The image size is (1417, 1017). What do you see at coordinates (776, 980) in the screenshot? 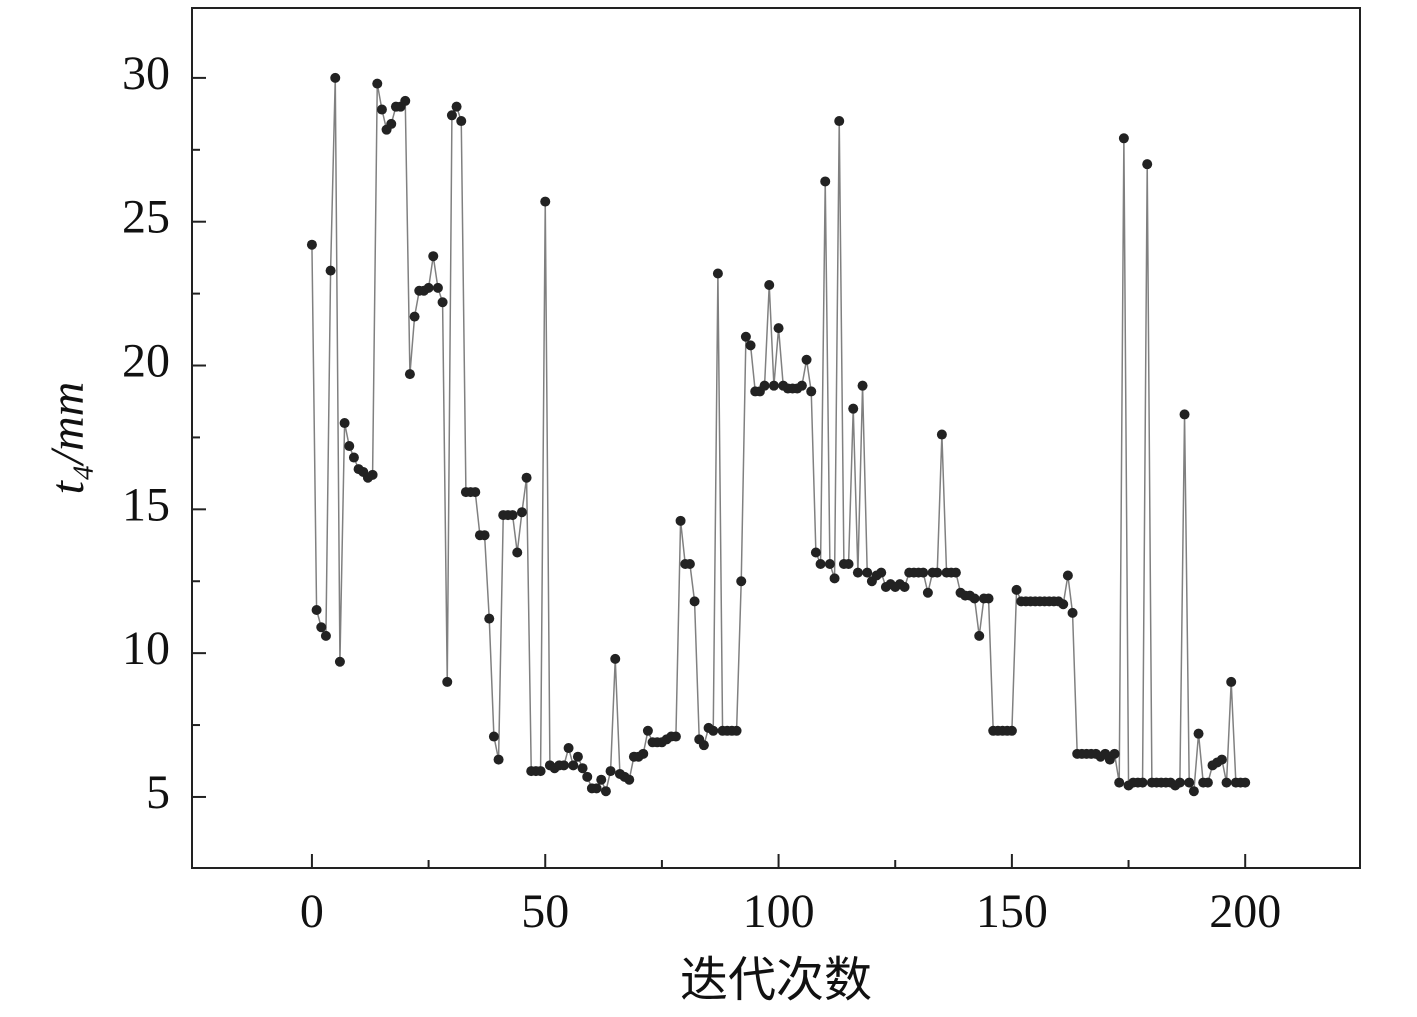
I see `x-axis-label: 迭代次数` at bounding box center [776, 980].